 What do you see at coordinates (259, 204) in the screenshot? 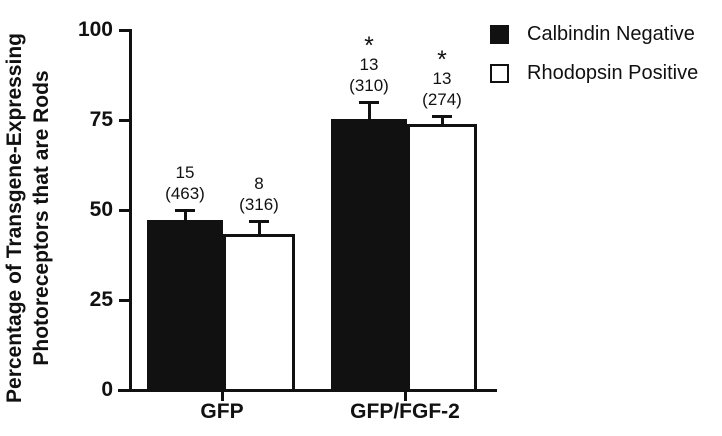
I see `bar-annotation-line: (316)` at bounding box center [259, 204].